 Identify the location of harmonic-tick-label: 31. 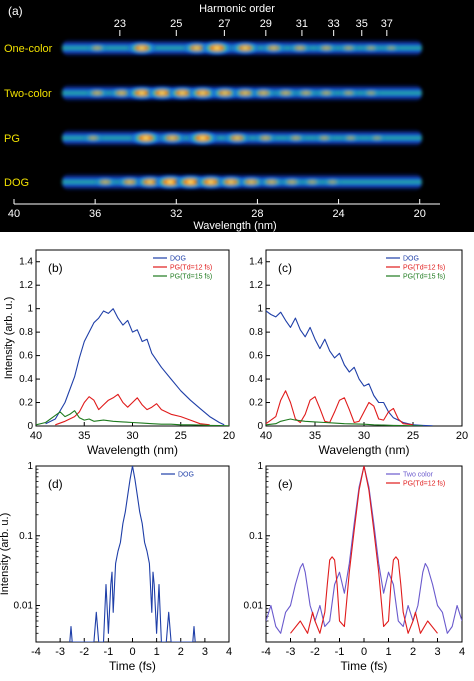
(302, 24).